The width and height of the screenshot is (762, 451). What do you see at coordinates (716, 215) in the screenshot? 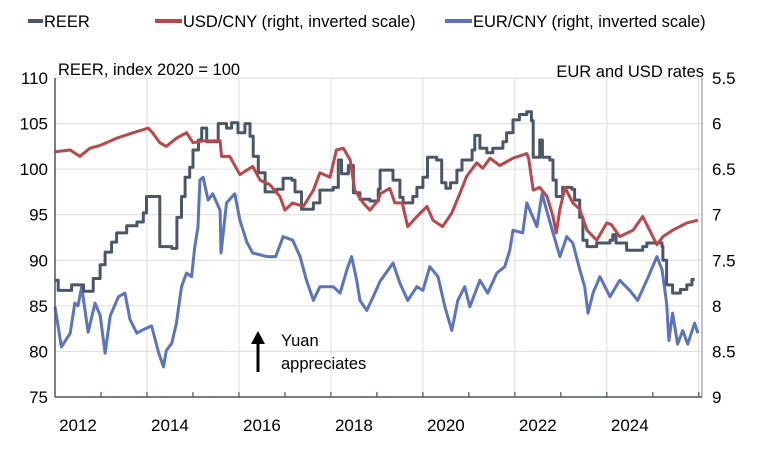
I see `right-tick-label: 7` at bounding box center [716, 215].